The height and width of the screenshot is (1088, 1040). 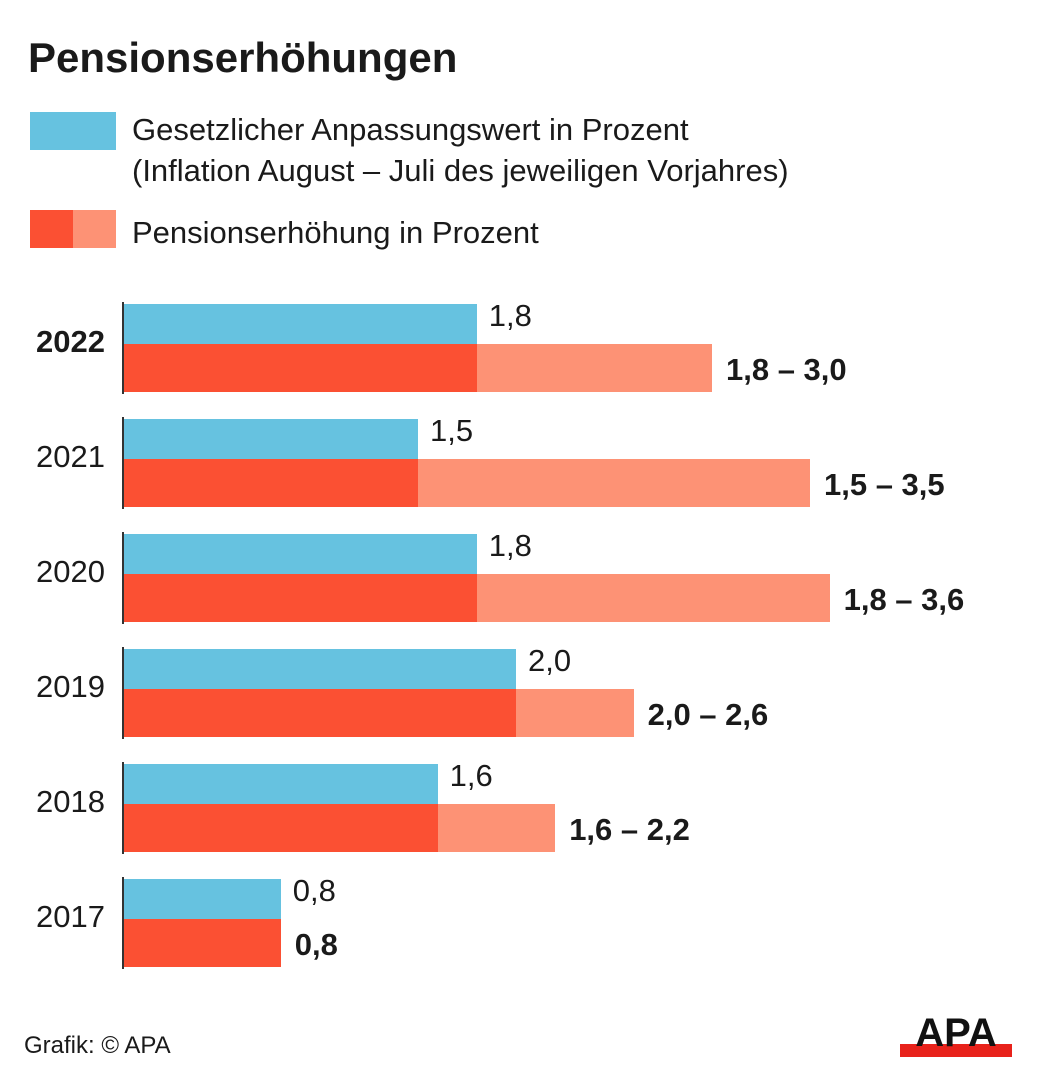 I want to click on data-label-base-2022: 1,8, so click(x=510, y=315).